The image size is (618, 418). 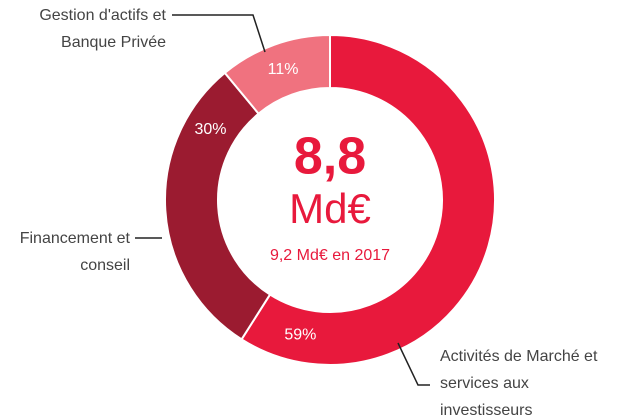 I want to click on value-label: 59%, so click(x=300, y=335).